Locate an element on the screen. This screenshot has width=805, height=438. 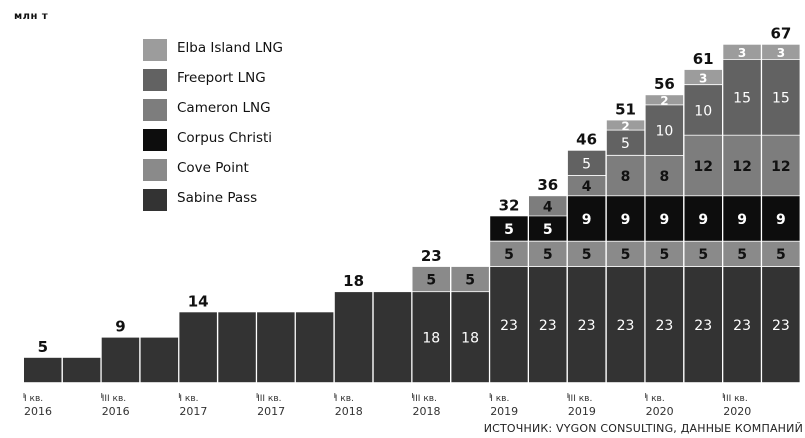
segment-label-cameron: 4 is located at coordinates (548, 207).